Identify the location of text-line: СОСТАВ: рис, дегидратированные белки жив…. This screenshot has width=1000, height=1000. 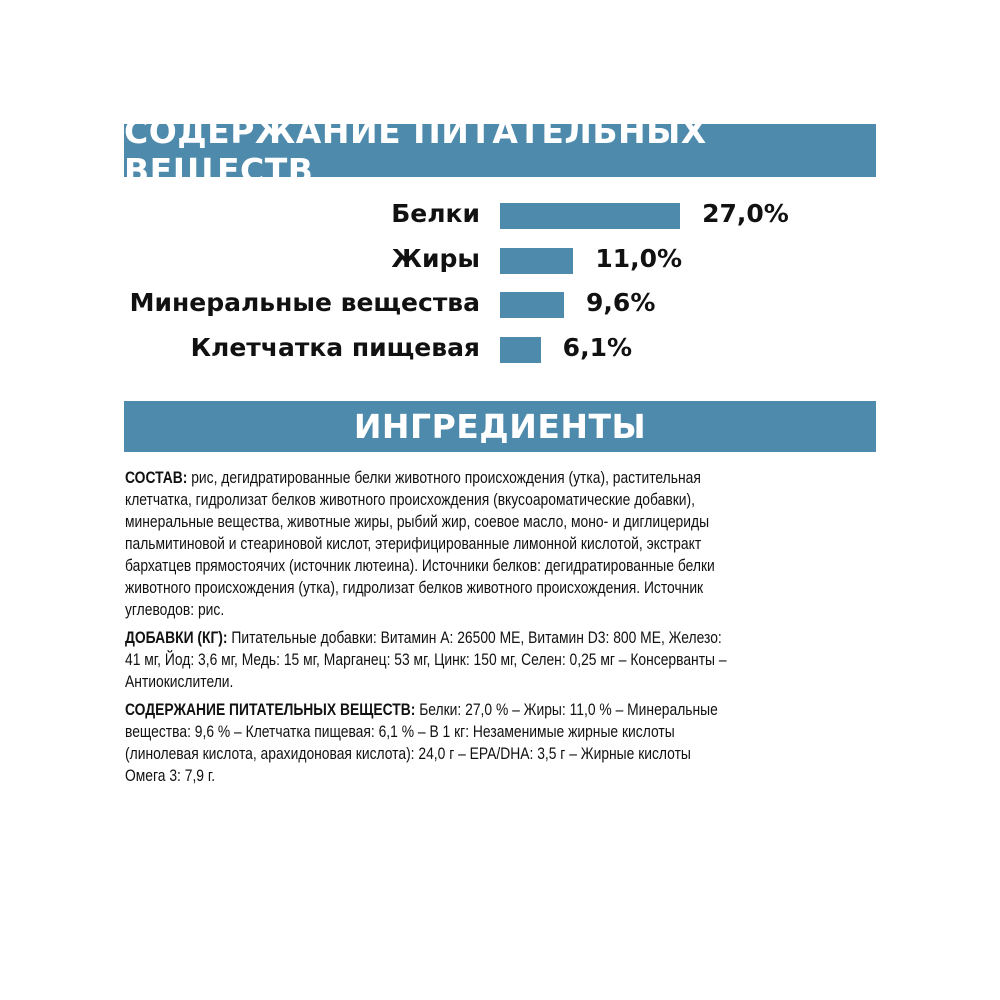
(436, 478).